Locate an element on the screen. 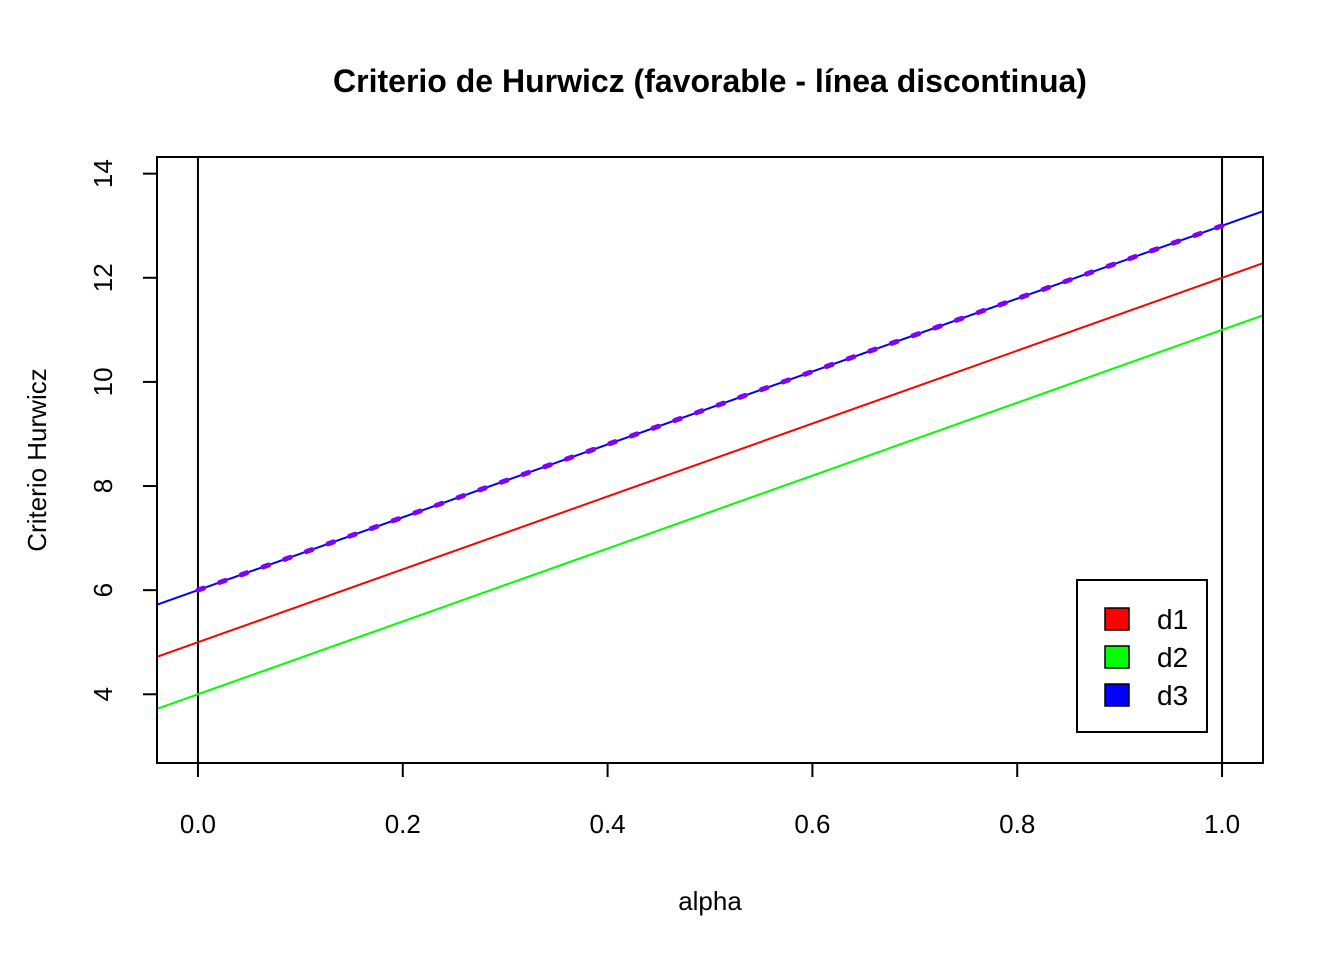 This screenshot has height=960, width=1344. legend-box is located at coordinates (1142, 656).